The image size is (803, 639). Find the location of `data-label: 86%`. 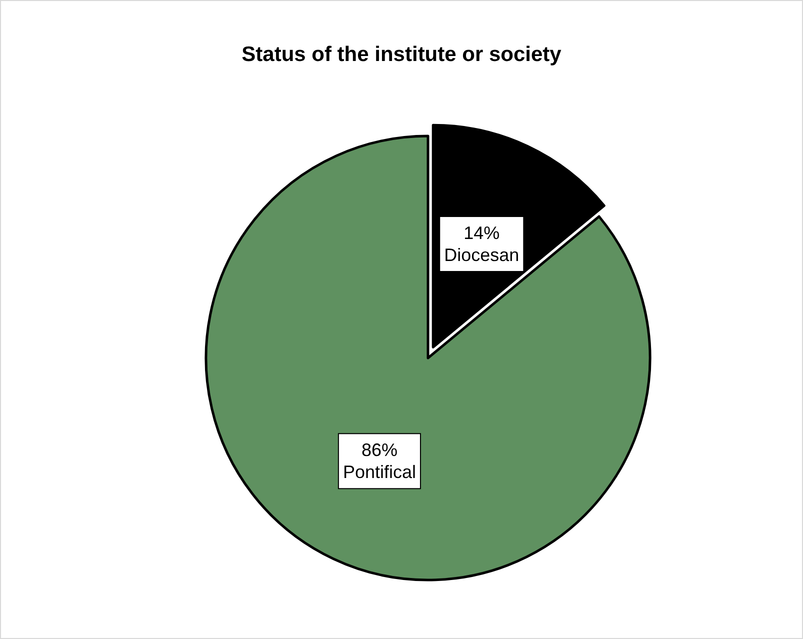

data-label: 86% is located at coordinates (379, 450).